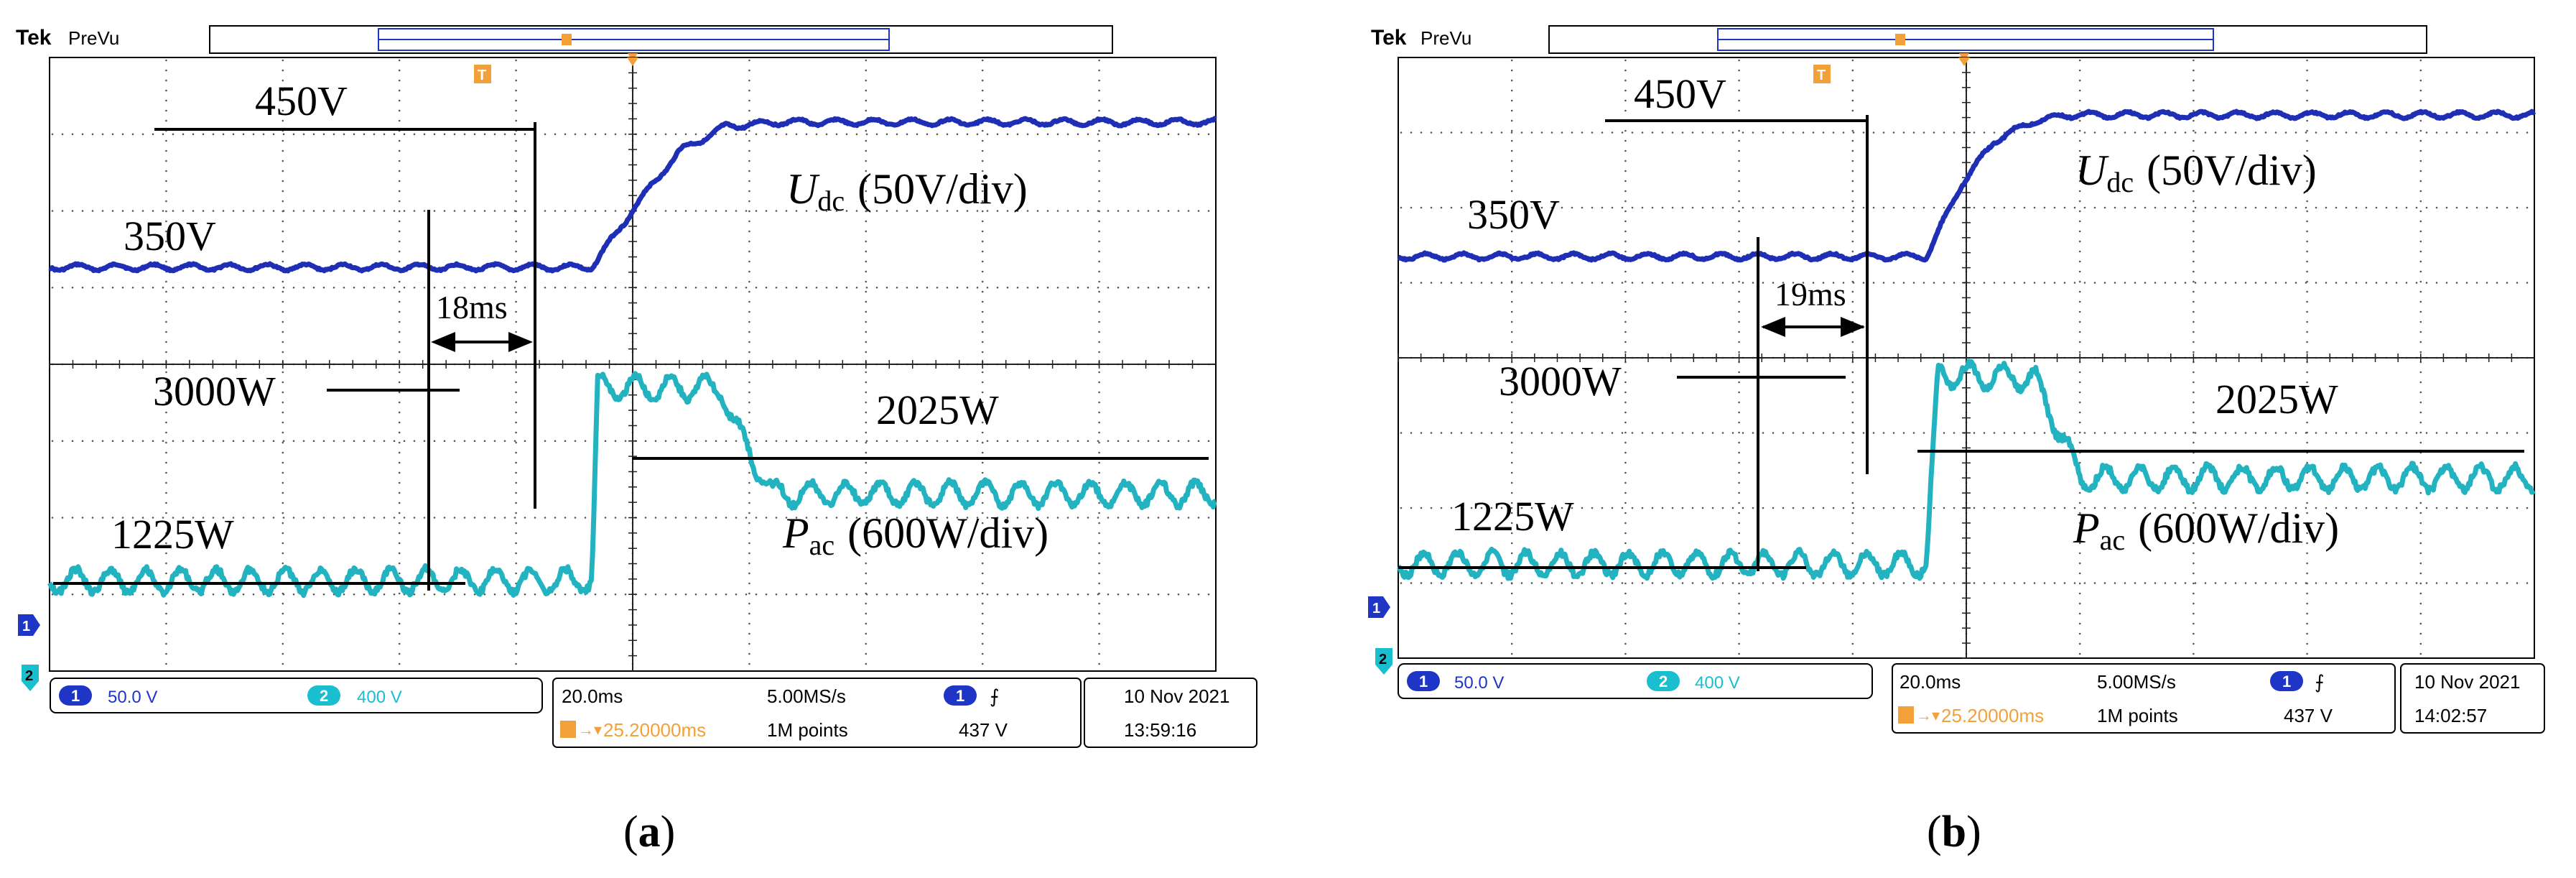 The height and width of the screenshot is (878, 2576). I want to click on date-status-box: 10 Nov 2021 13:59:16, so click(1170, 713).